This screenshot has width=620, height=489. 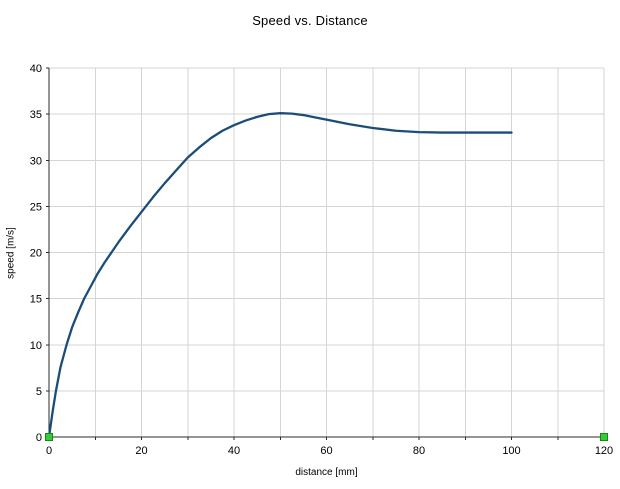 I want to click on y-tick-label: 0, so click(x=39, y=438).